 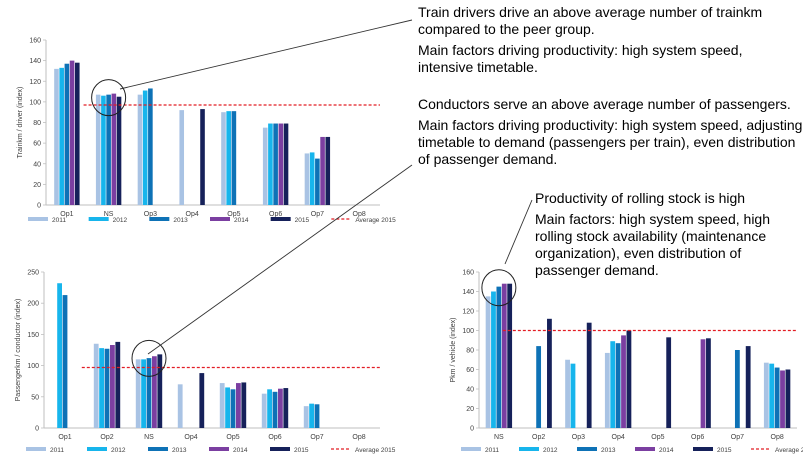 I want to click on x-tick-label: Op7, so click(x=737, y=437).